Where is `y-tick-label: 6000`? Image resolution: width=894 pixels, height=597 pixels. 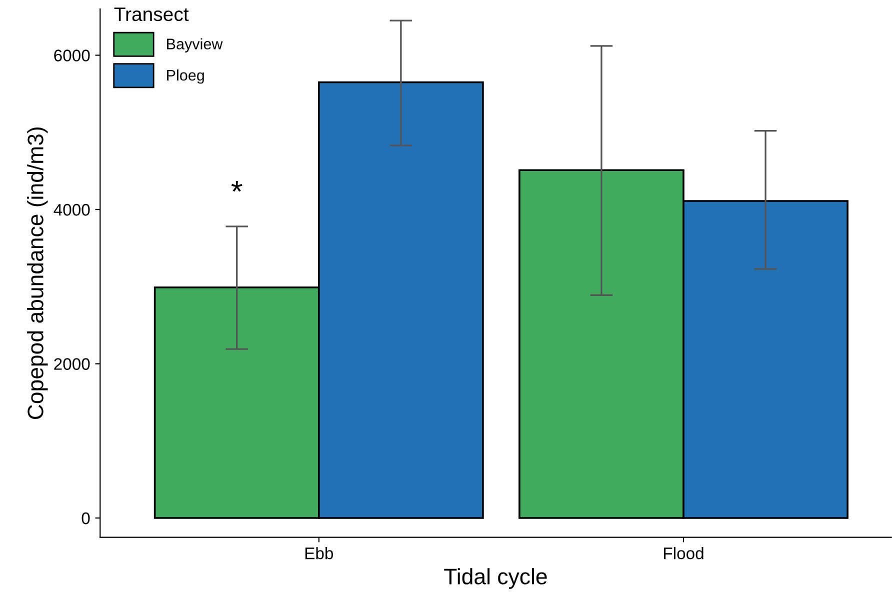 y-tick-label: 6000 is located at coordinates (72, 56).